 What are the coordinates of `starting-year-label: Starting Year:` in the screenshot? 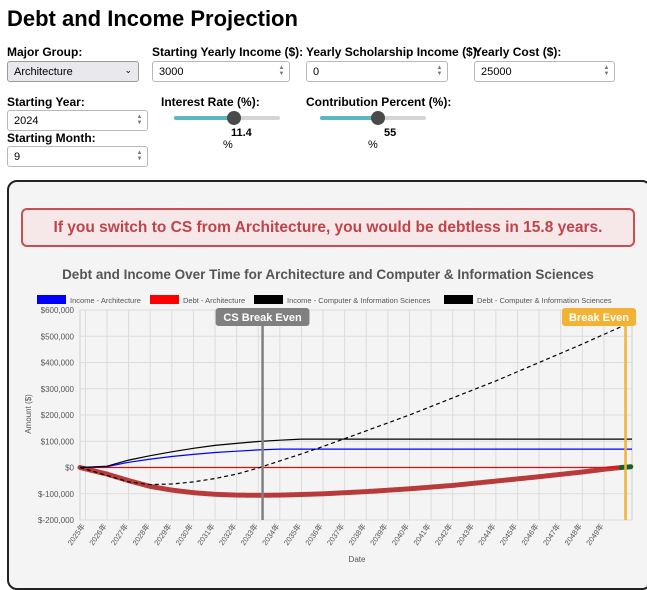 It's located at (46, 102).